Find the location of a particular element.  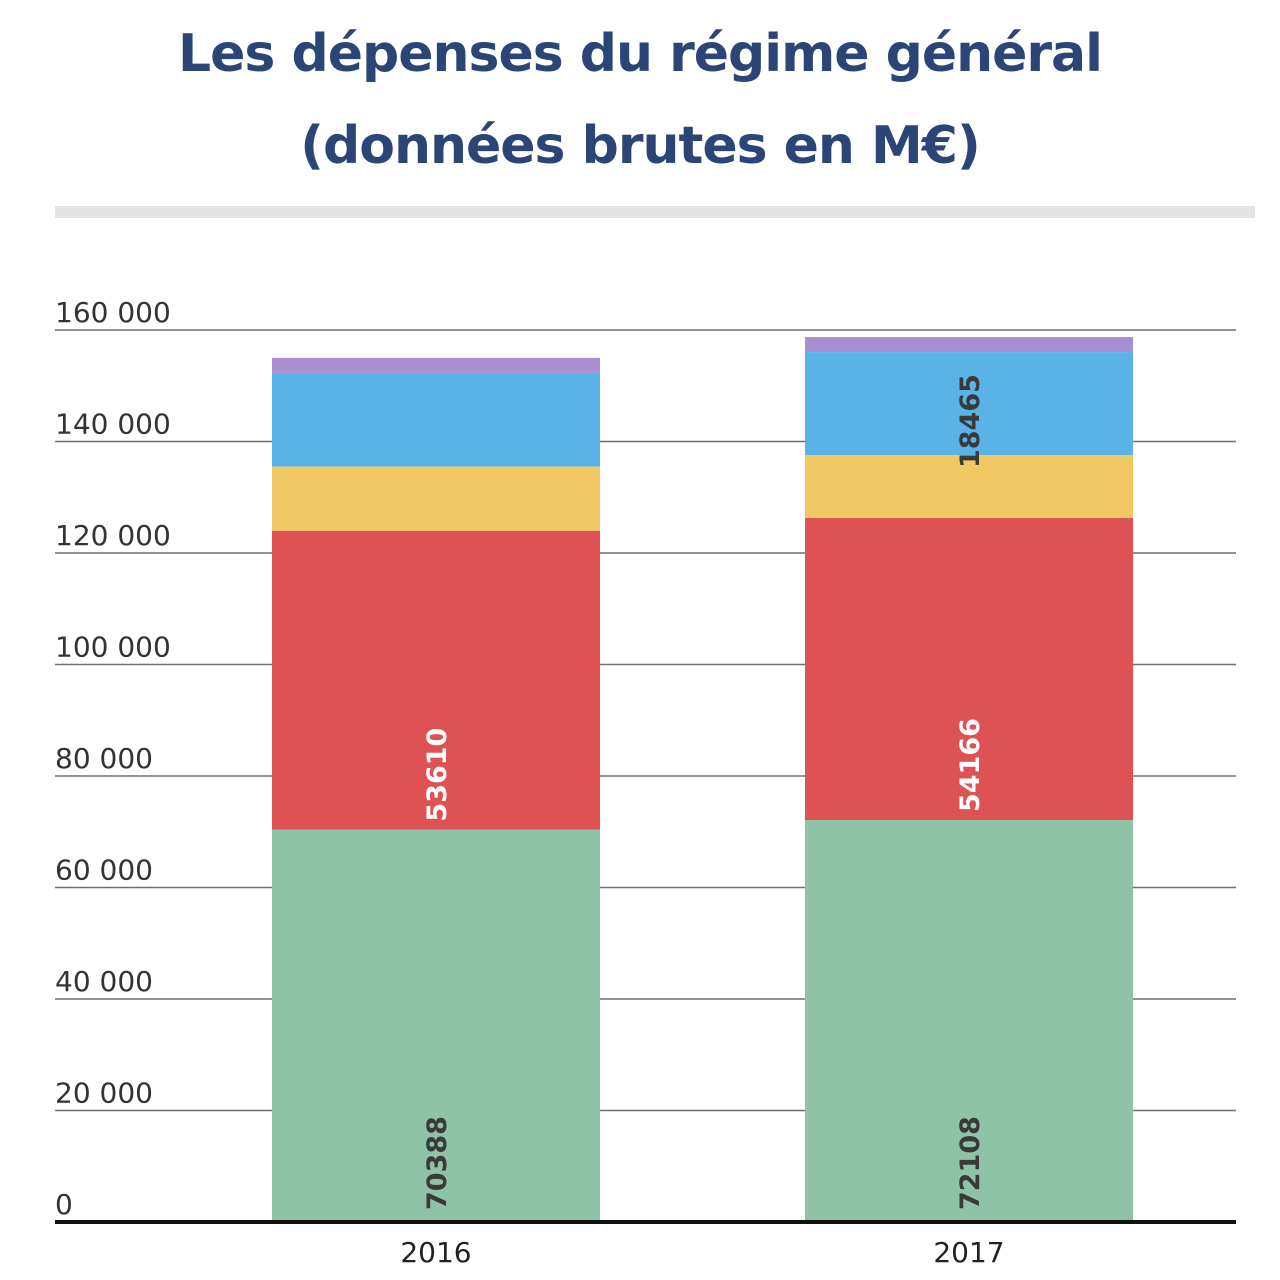

data-label: 54166 is located at coordinates (970, 765).